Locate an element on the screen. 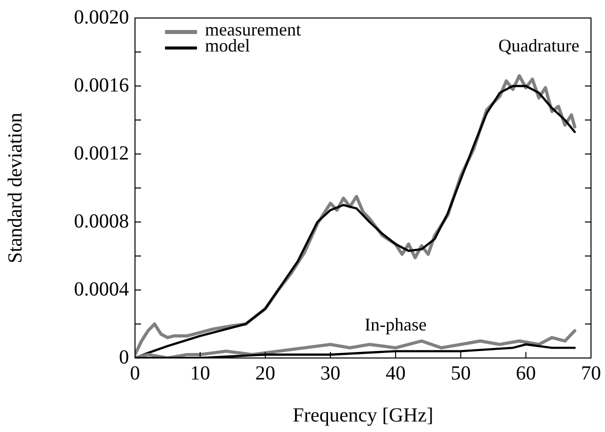 The width and height of the screenshot is (605, 432). annotation: Quadrature is located at coordinates (539, 46).